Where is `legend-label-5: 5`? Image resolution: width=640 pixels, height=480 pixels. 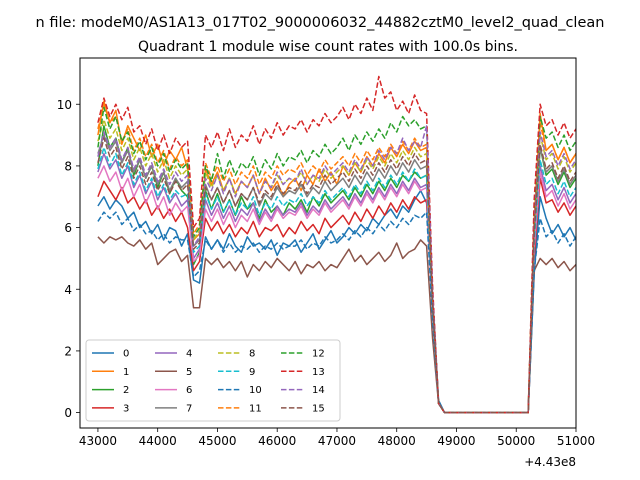
legend-label-5: 5 is located at coordinates (189, 372).